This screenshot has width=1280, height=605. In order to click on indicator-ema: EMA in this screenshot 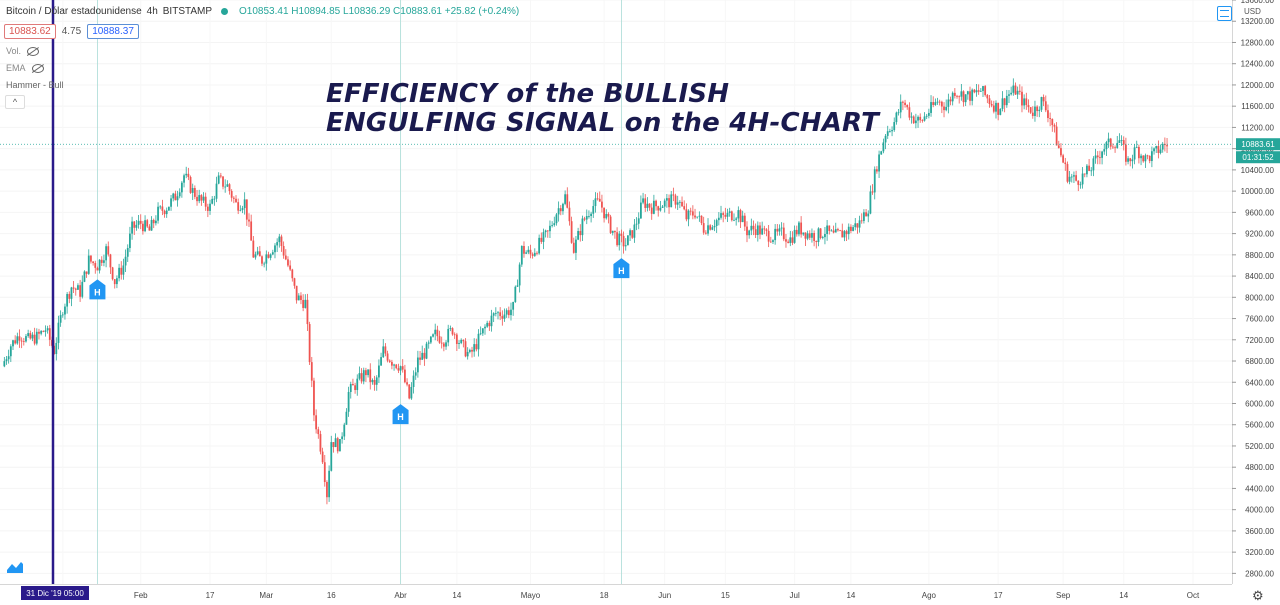, I will do `click(25, 68)`.